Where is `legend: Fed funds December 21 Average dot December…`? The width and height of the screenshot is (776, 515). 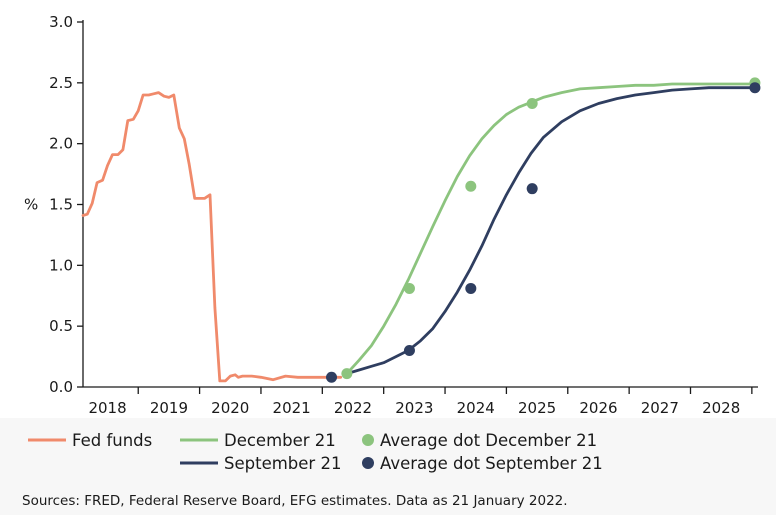
legend: Fed funds December 21 Average dot December… is located at coordinates (315, 452).